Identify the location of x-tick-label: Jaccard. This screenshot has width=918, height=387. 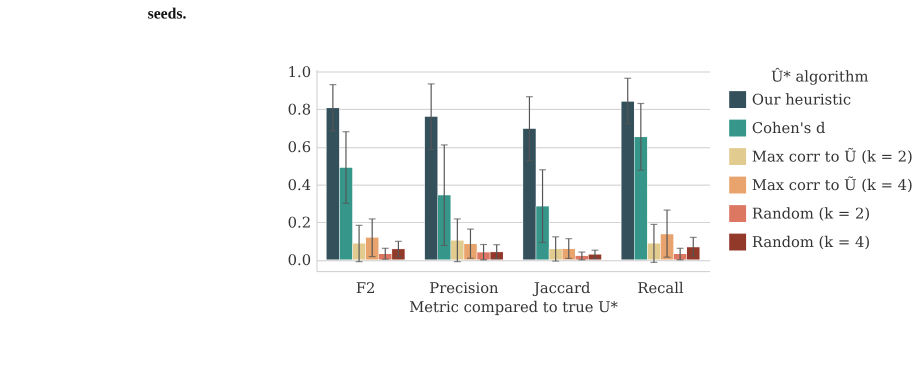
(561, 289).